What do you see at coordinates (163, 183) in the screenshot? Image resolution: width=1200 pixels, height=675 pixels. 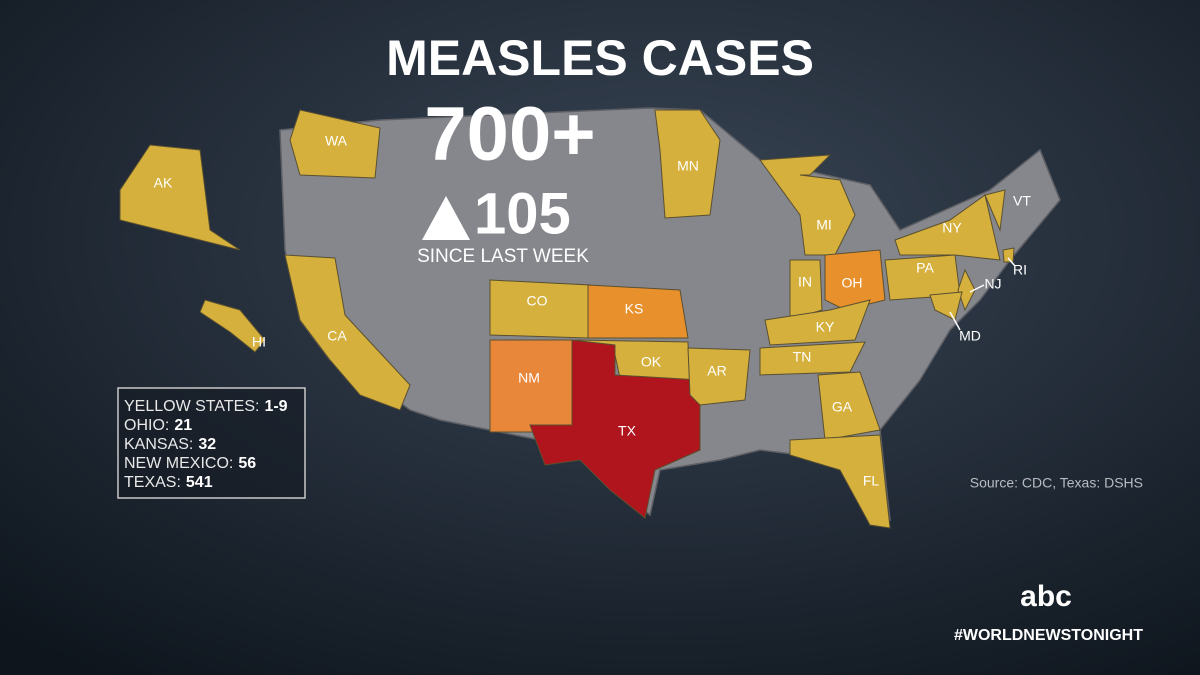 I see `state-label: AK` at bounding box center [163, 183].